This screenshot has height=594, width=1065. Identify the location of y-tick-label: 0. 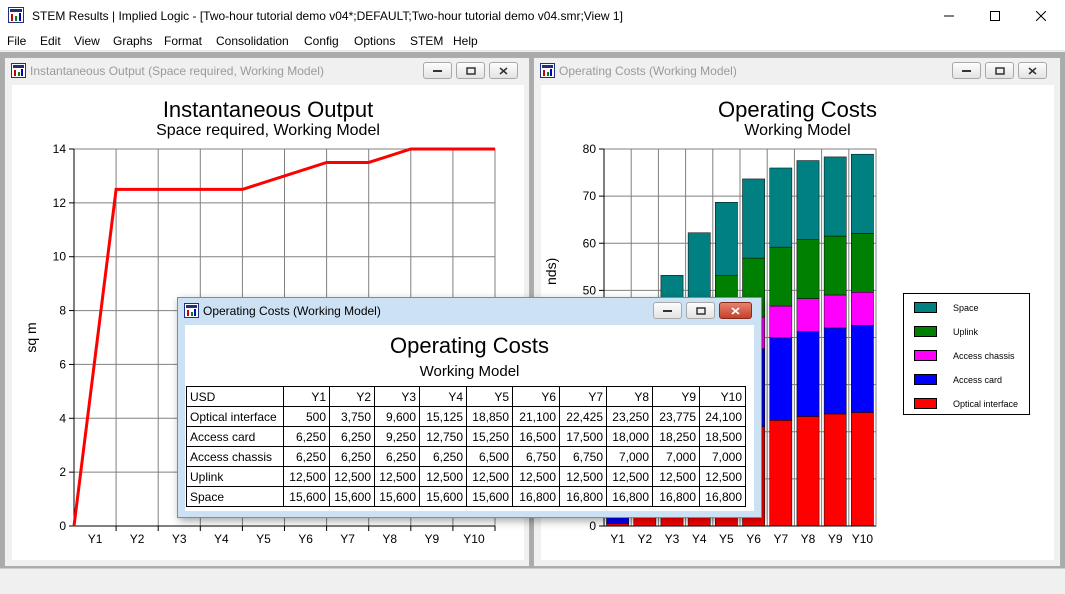
(592, 526).